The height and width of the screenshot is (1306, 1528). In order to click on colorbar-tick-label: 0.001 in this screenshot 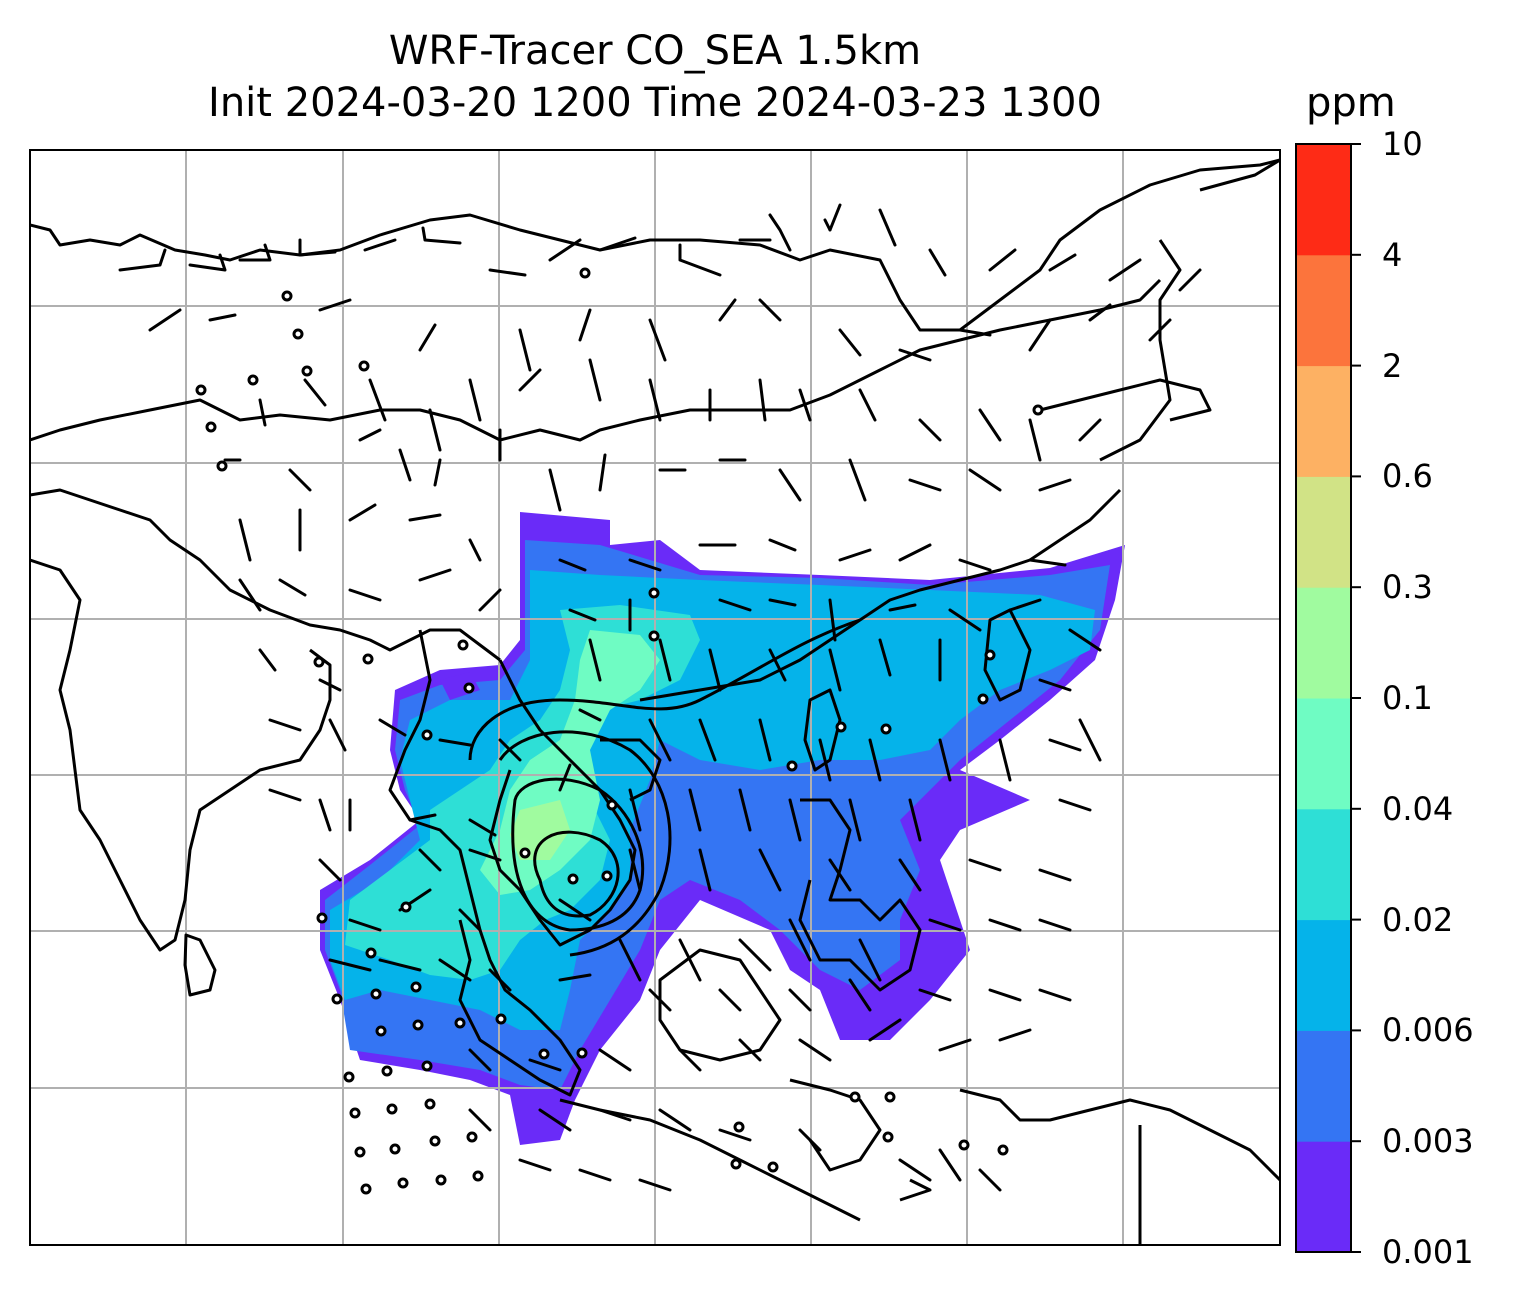, I will do `click(1428, 1252)`.